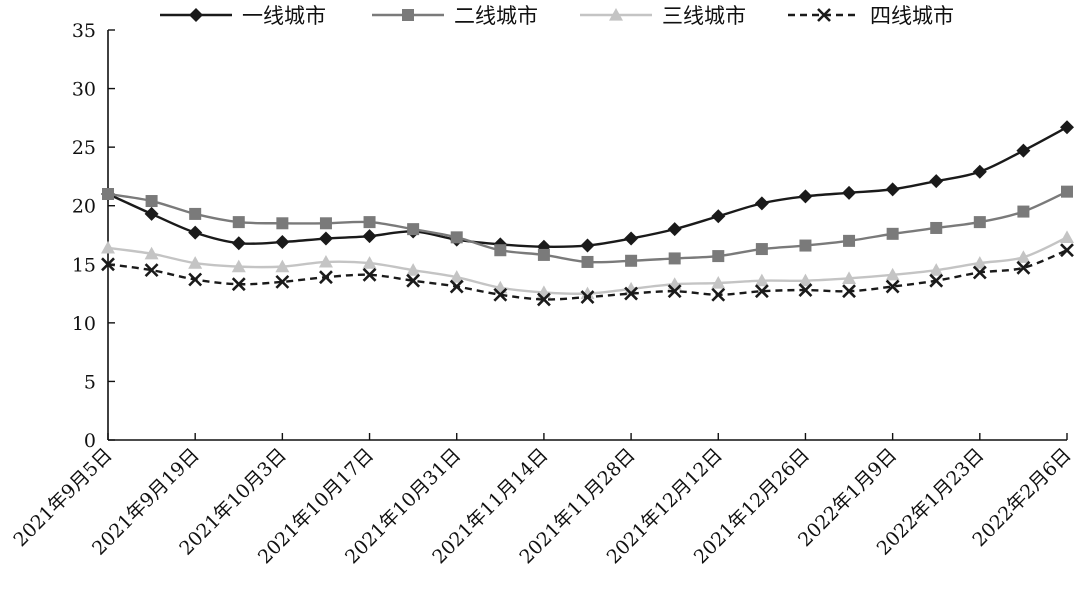 Image resolution: width=1080 pixels, height=592 pixels. Describe the element at coordinates (84, 31) in the screenshot. I see `y-tick-label: 35` at that location.